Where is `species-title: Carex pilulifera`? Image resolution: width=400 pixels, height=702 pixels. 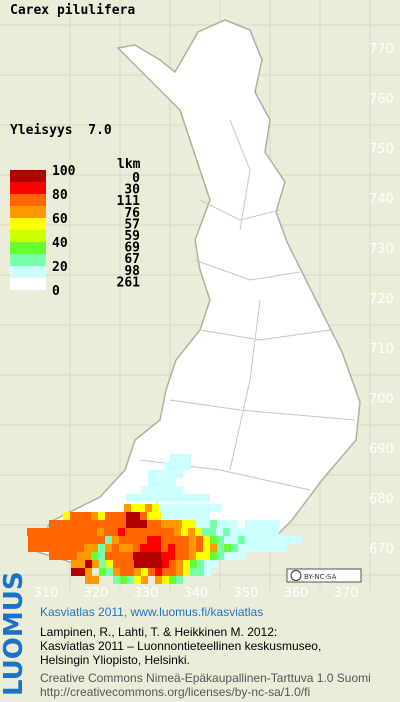 species-title: Carex pilulifera is located at coordinates (72, 10).